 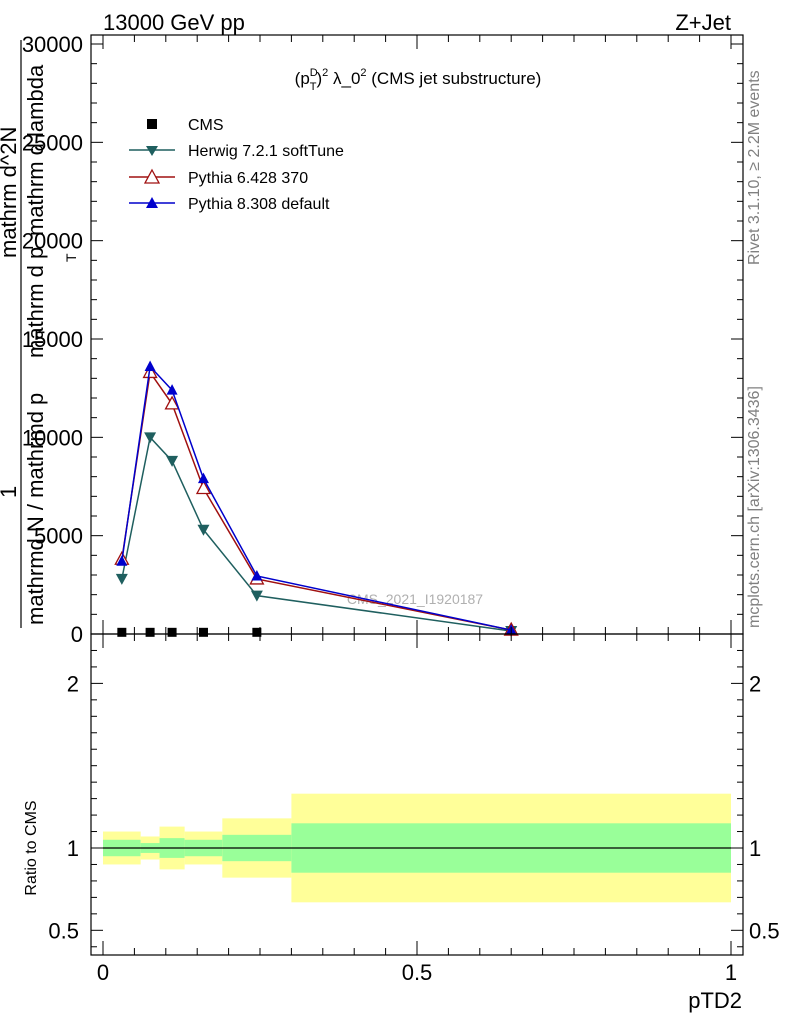 What do you see at coordinates (325, 73) in the screenshot?
I see `title-sup-2a: 2` at bounding box center [325, 73].